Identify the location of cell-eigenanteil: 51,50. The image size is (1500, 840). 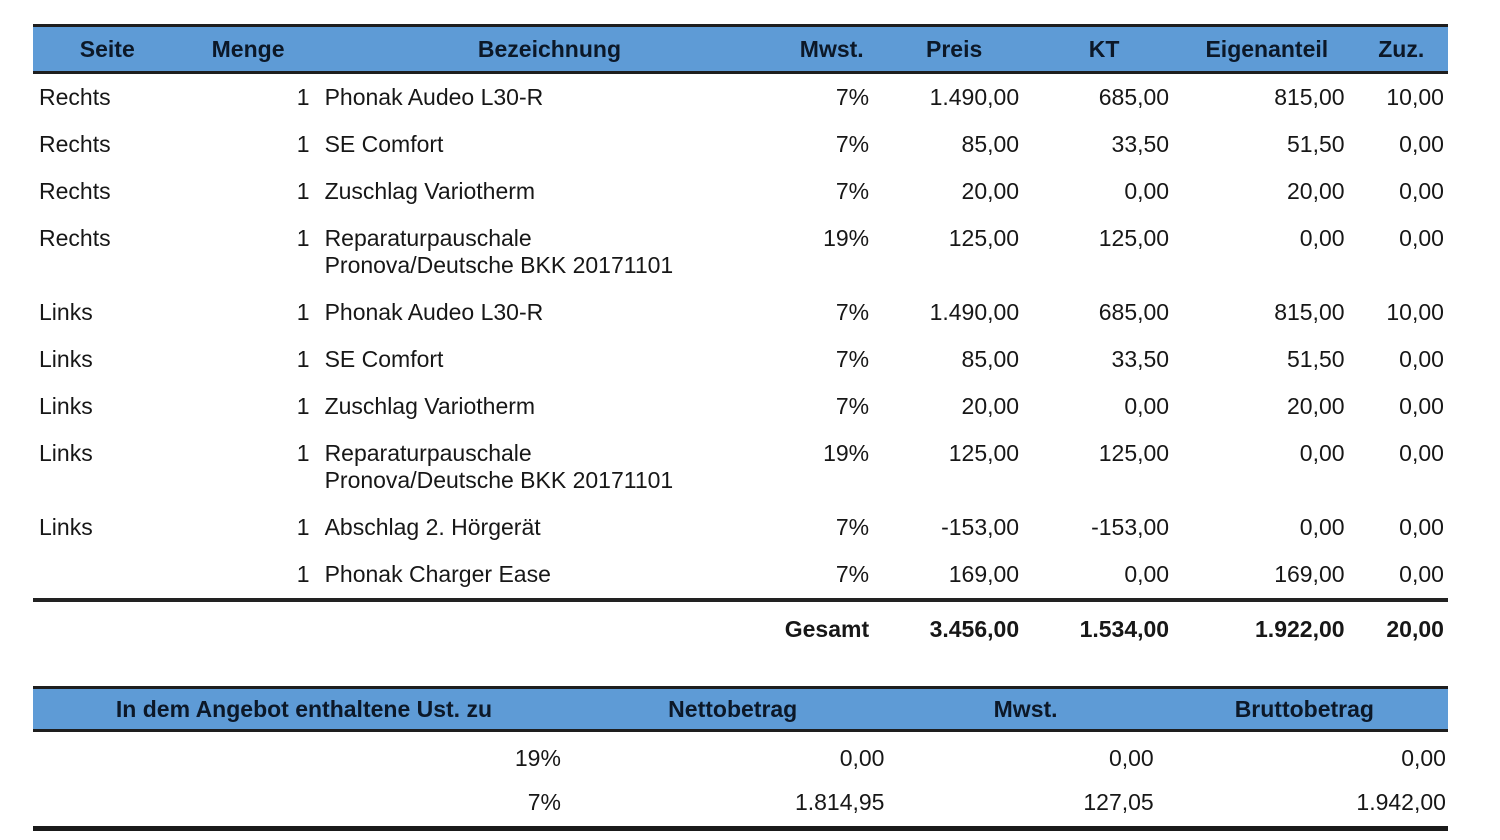
(1315, 144).